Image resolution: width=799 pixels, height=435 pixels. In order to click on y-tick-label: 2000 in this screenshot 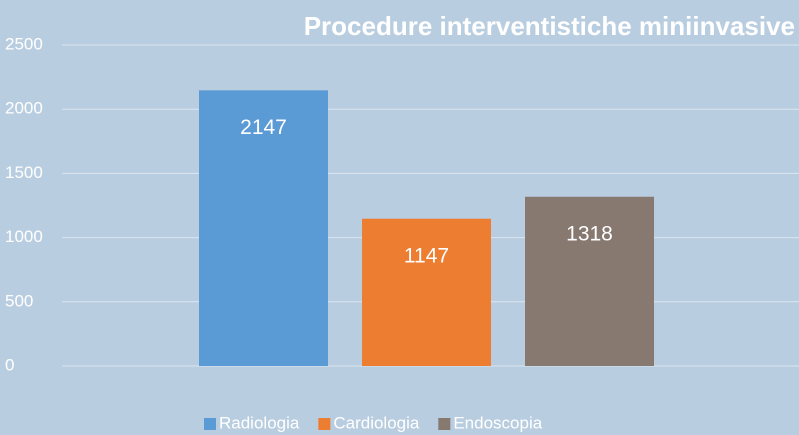, I will do `click(24, 108)`.